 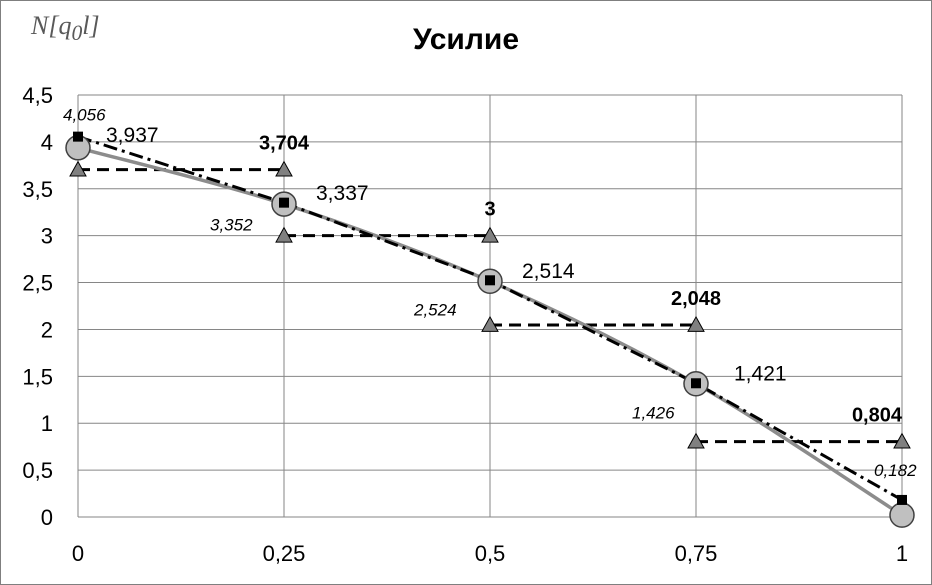 What do you see at coordinates (760, 374) in the screenshot?
I see `data-label-solid: 1,421` at bounding box center [760, 374].